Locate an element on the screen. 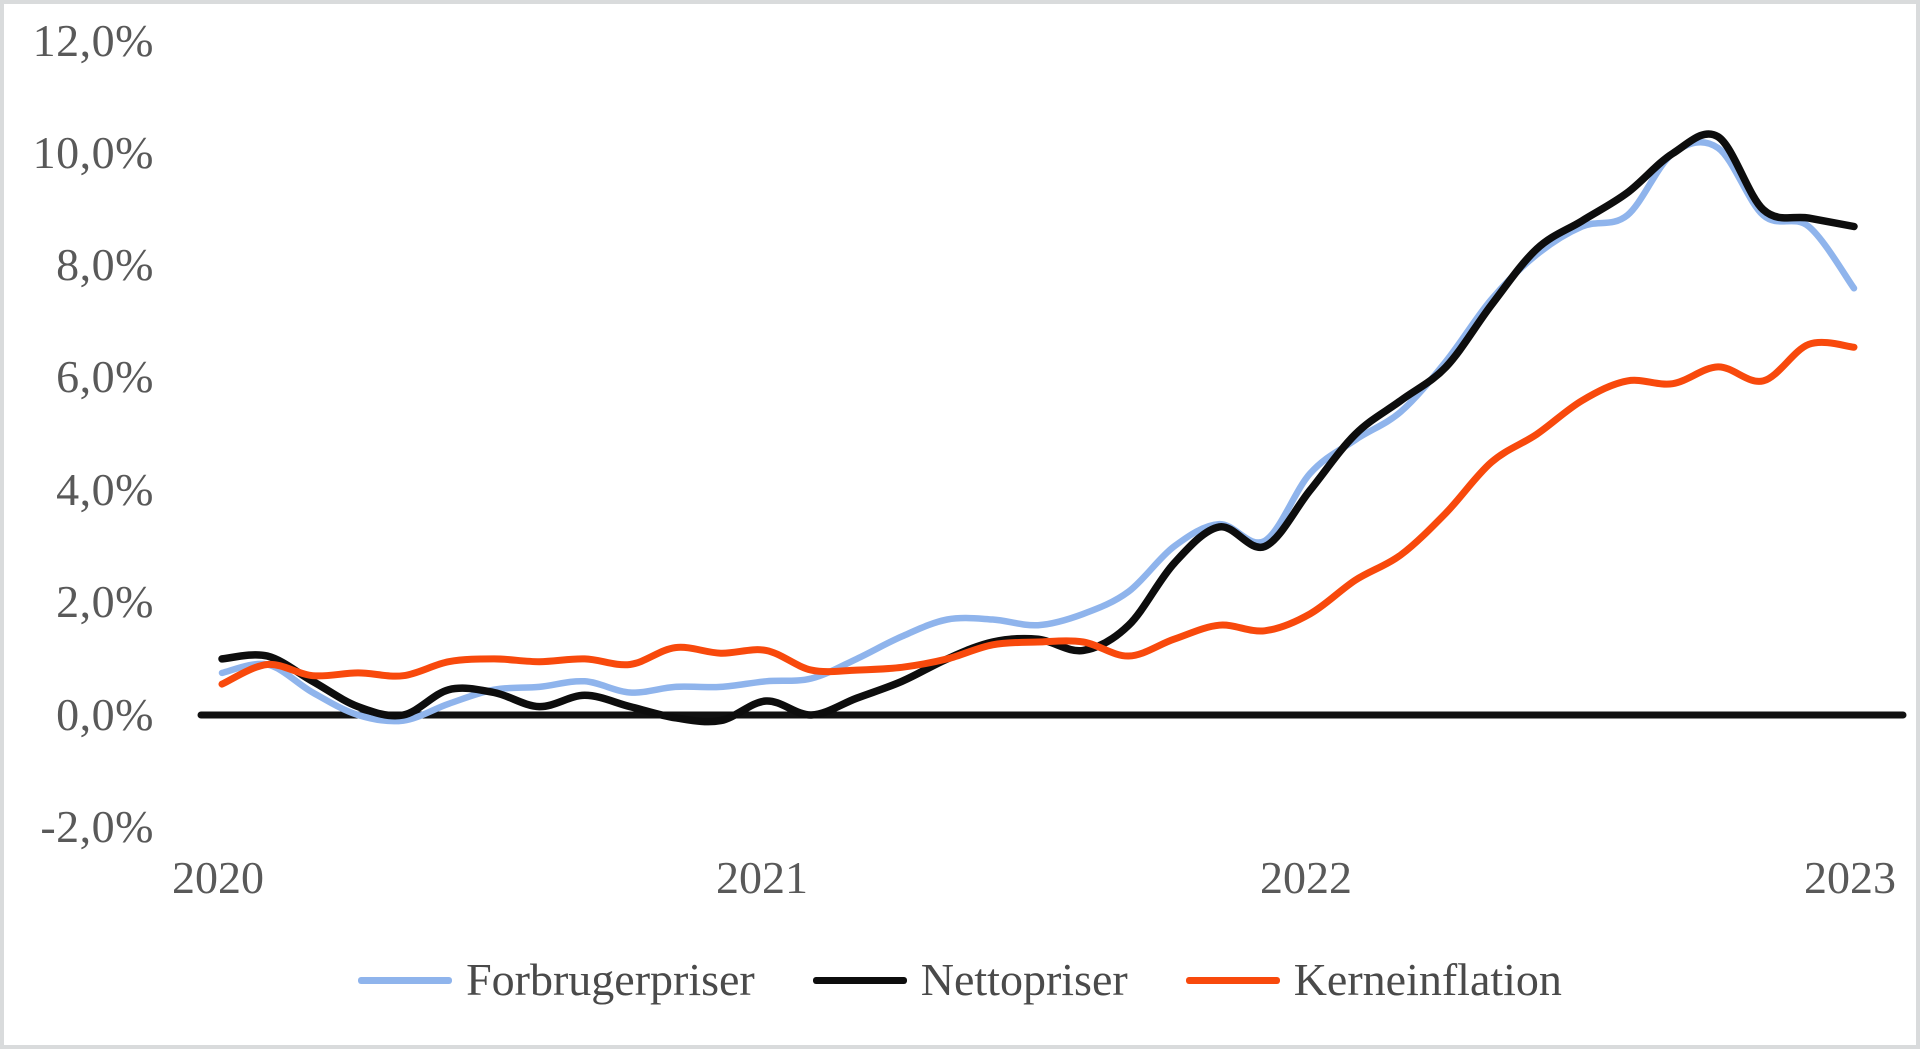  x-tick-2021: 2021 is located at coordinates (762, 877).